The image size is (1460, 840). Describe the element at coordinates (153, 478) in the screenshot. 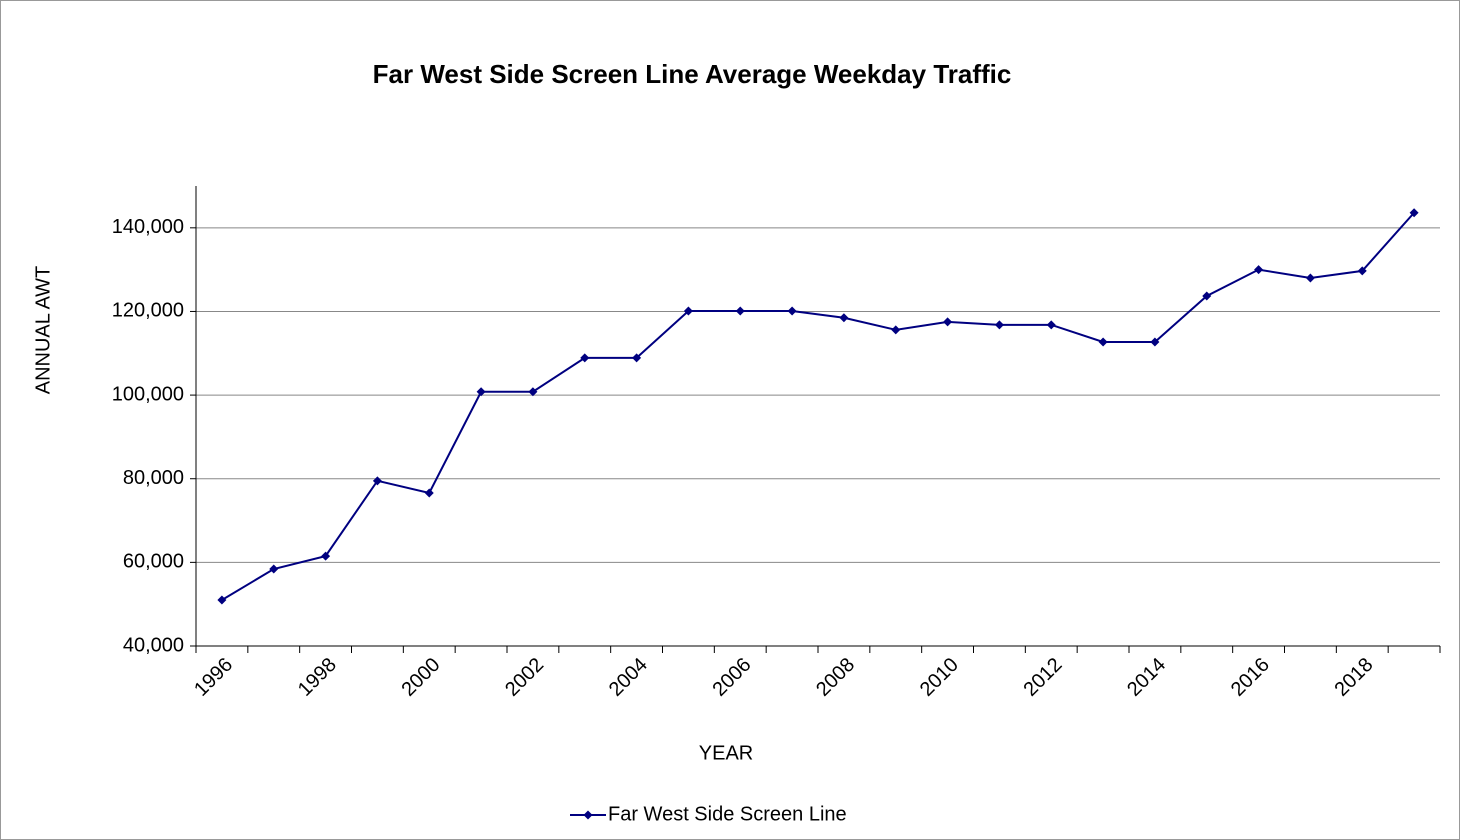

I see `y-tick-label: 80,000` at that location.